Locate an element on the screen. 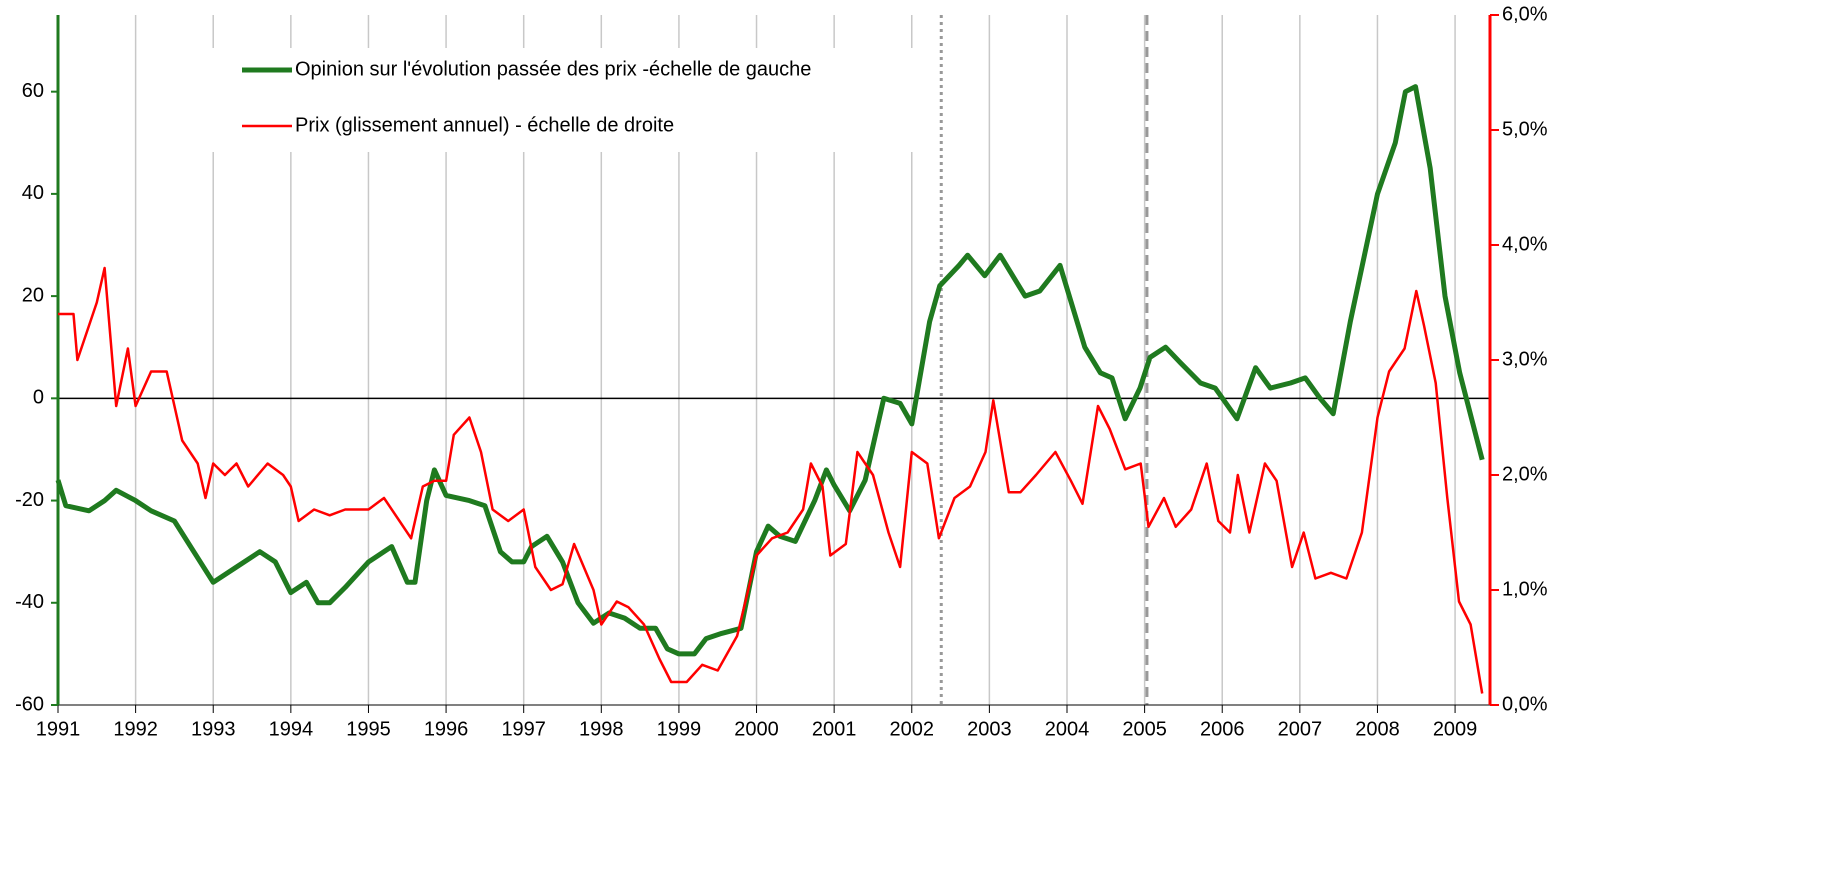 The image size is (1847, 888). x-tick-label: 2007 is located at coordinates (1300, 729).